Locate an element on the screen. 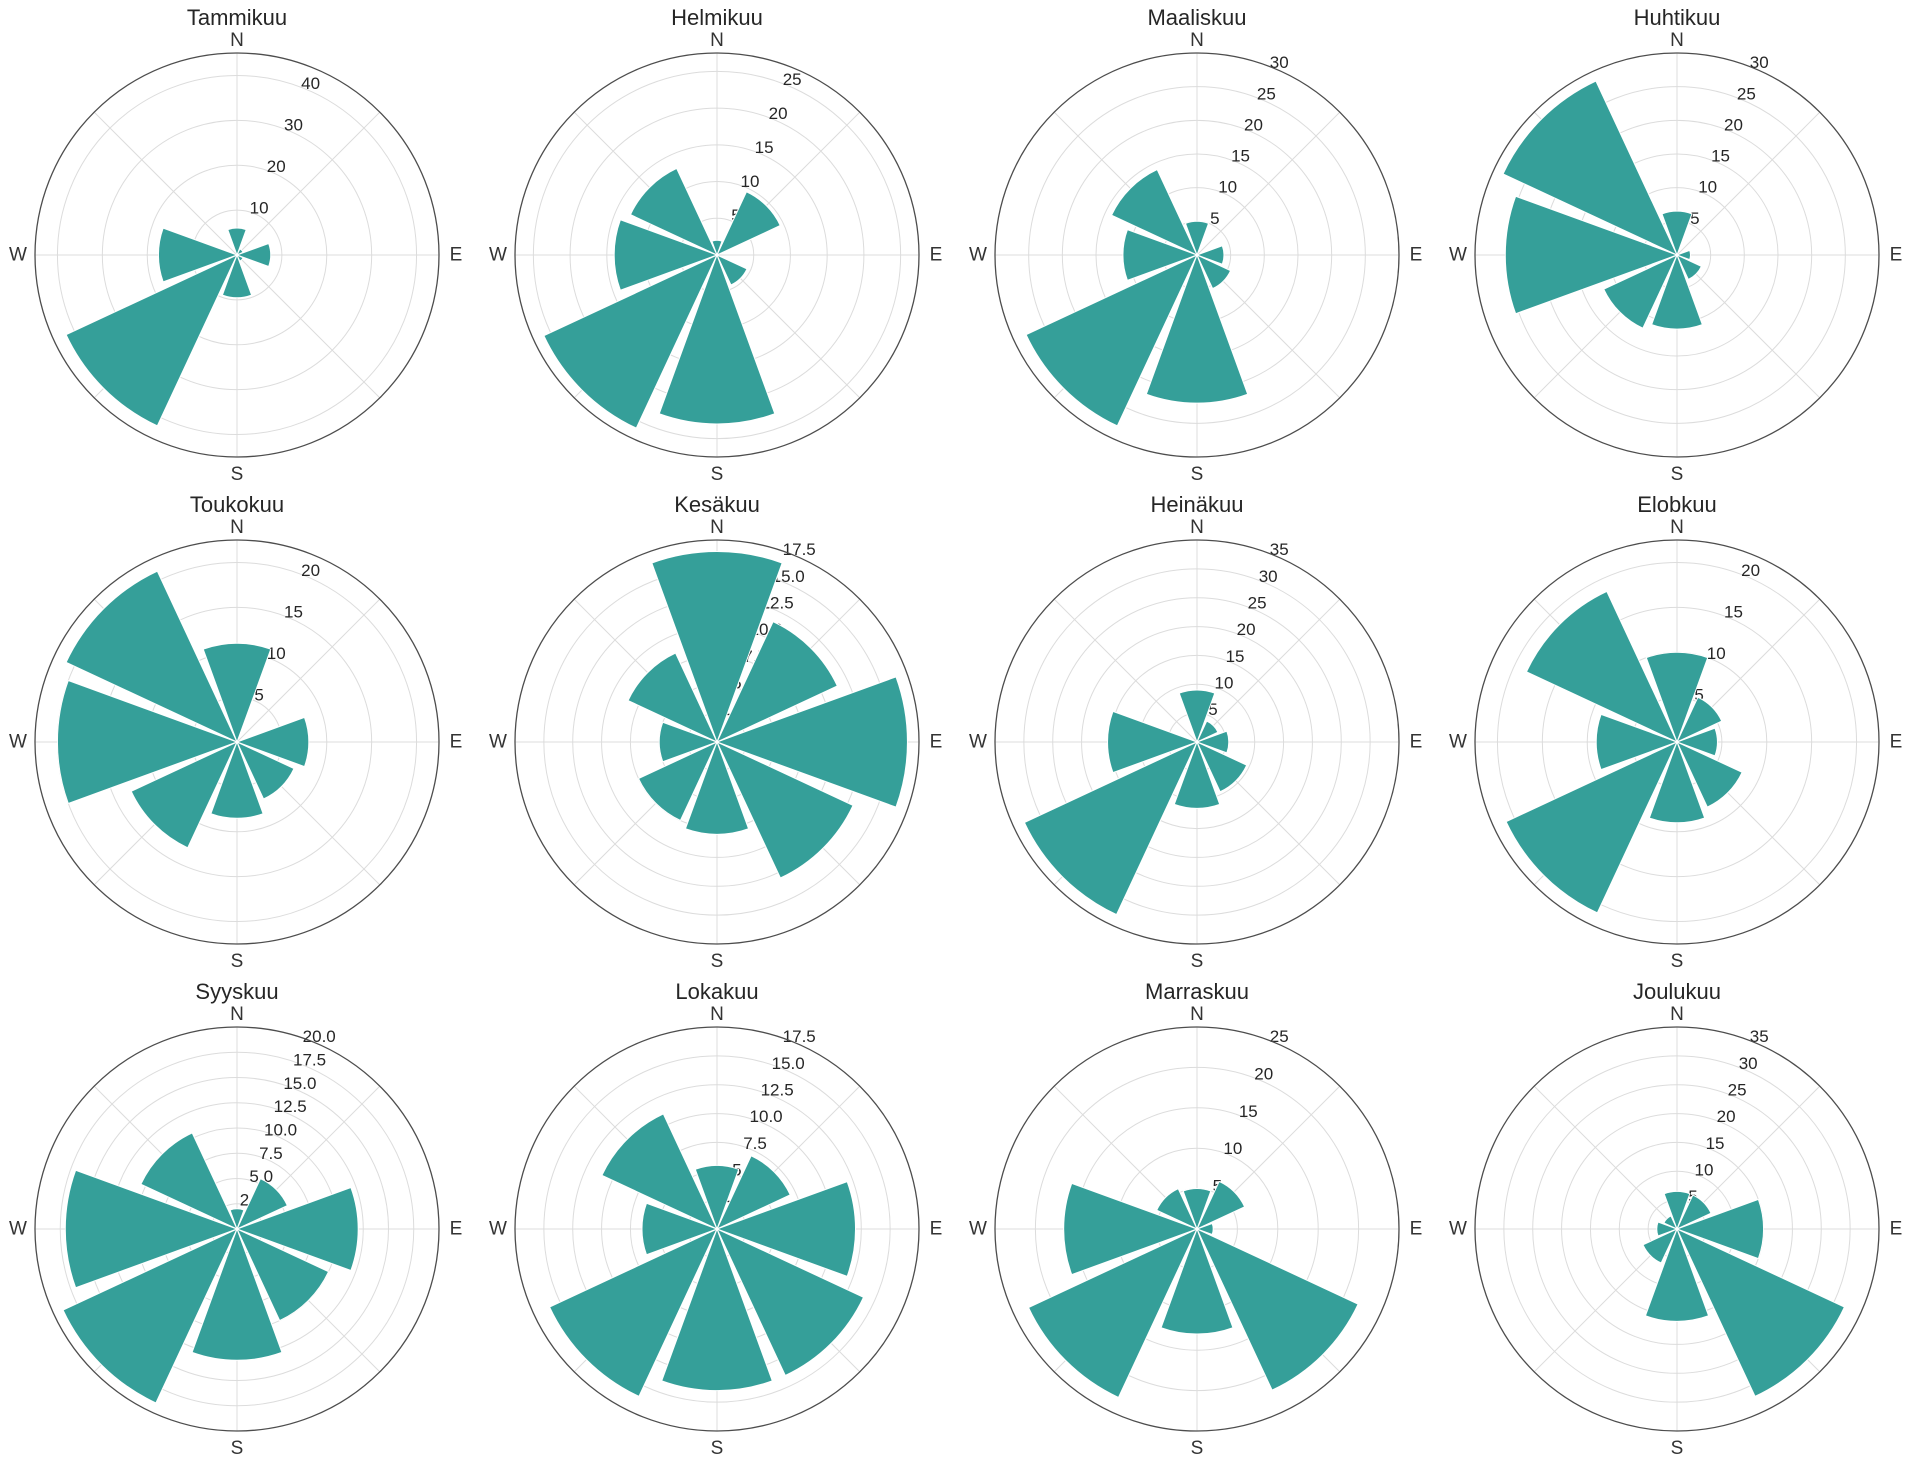 This screenshot has width=1920, height=1461. windrose-cell-11: 510152025NESWMarraskuu is located at coordinates (1200, 1217).